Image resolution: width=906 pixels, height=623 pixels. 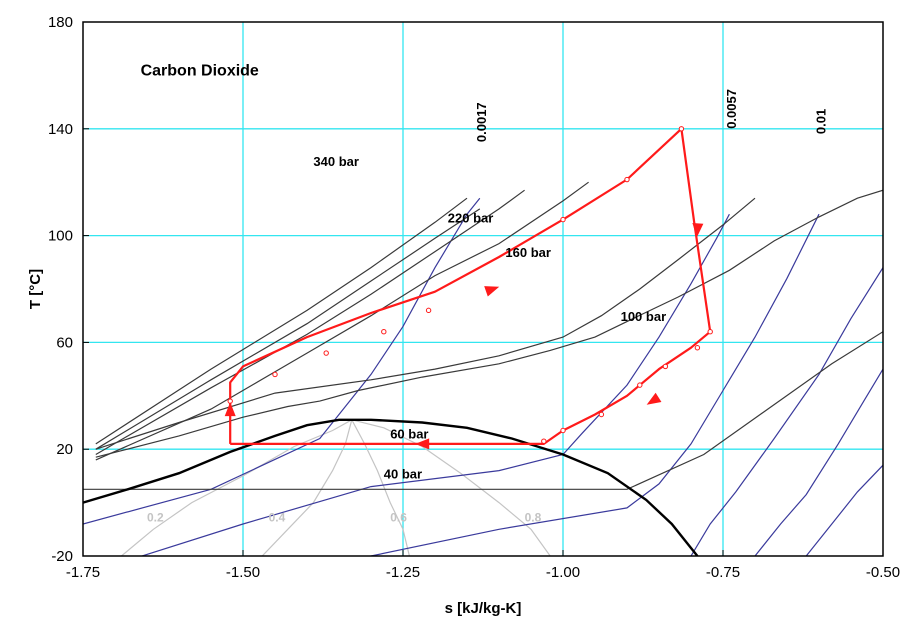 I want to click on y-tick-label: 140, so click(x=60, y=129).